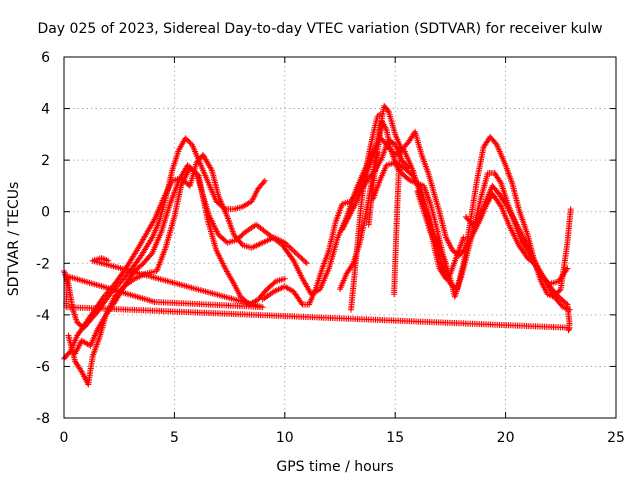 Image resolution: width=640 pixels, height=480 pixels. What do you see at coordinates (174, 438) in the screenshot?
I see `x-tick-label: 5` at bounding box center [174, 438].